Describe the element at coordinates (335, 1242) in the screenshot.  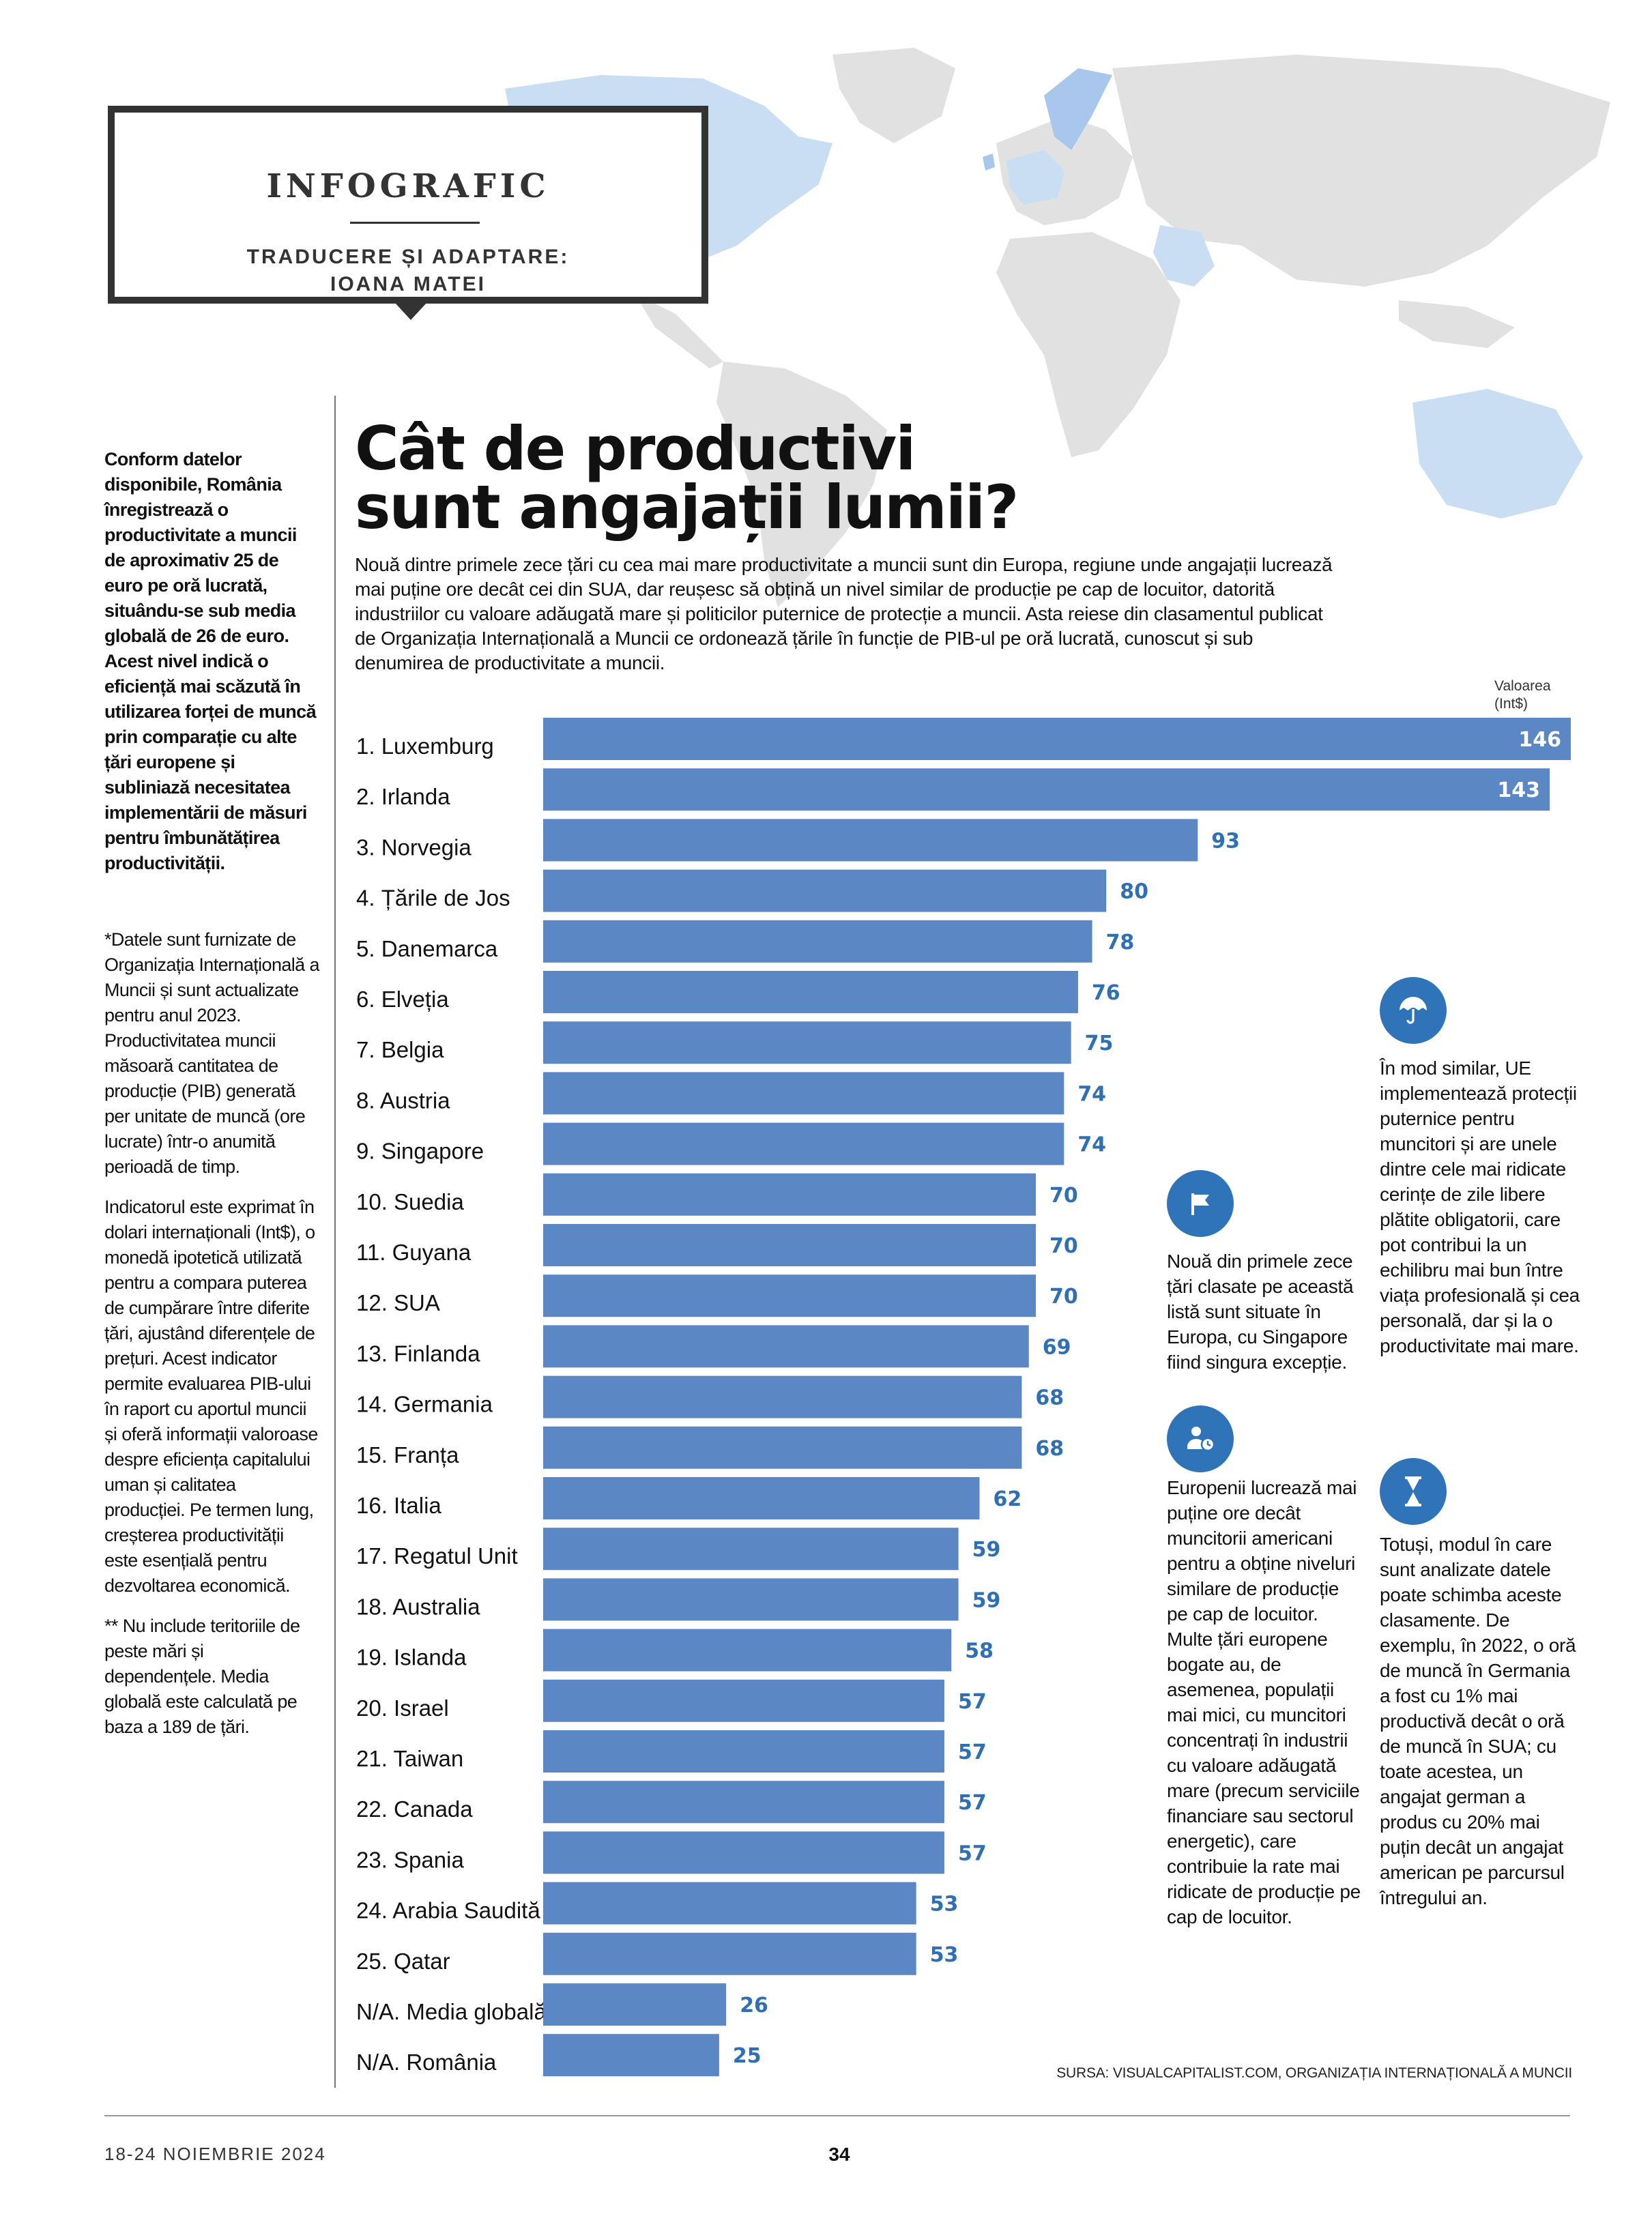
I see `column-divider` at that location.